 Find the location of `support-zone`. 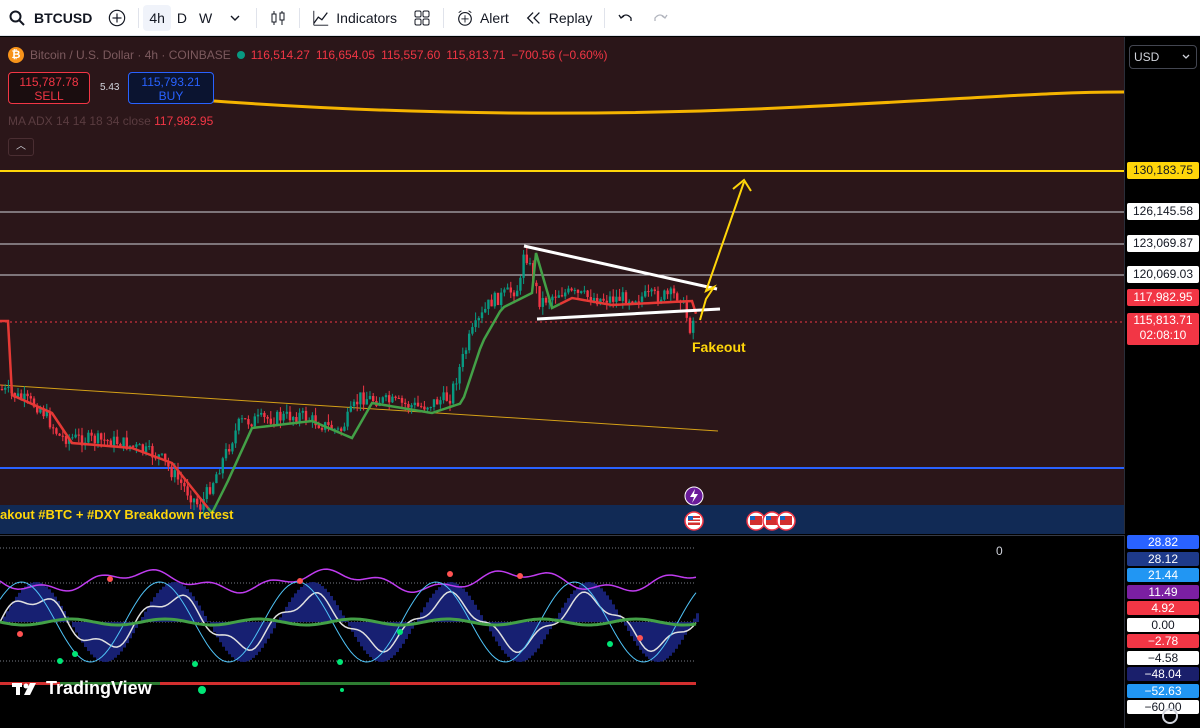

support-zone is located at coordinates (562, 519).